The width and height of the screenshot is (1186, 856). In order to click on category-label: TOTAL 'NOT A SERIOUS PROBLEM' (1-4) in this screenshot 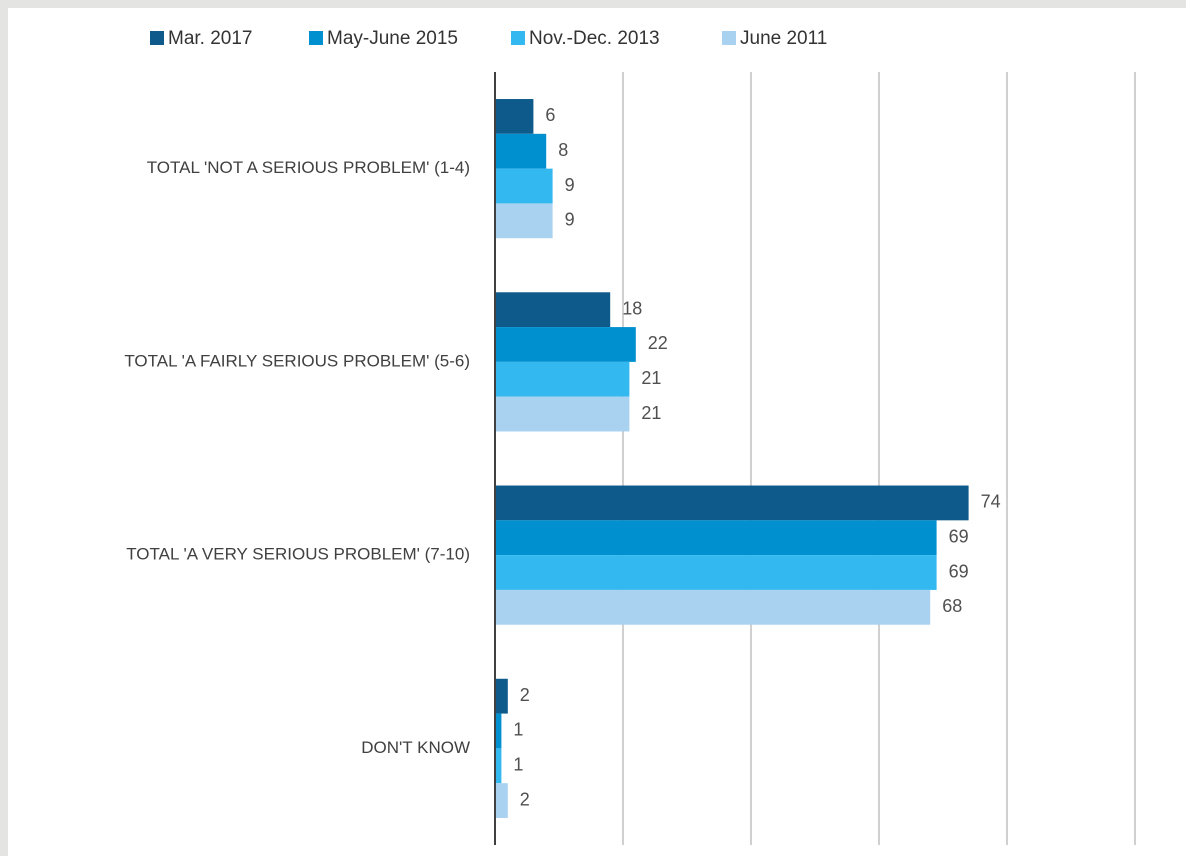, I will do `click(308, 167)`.